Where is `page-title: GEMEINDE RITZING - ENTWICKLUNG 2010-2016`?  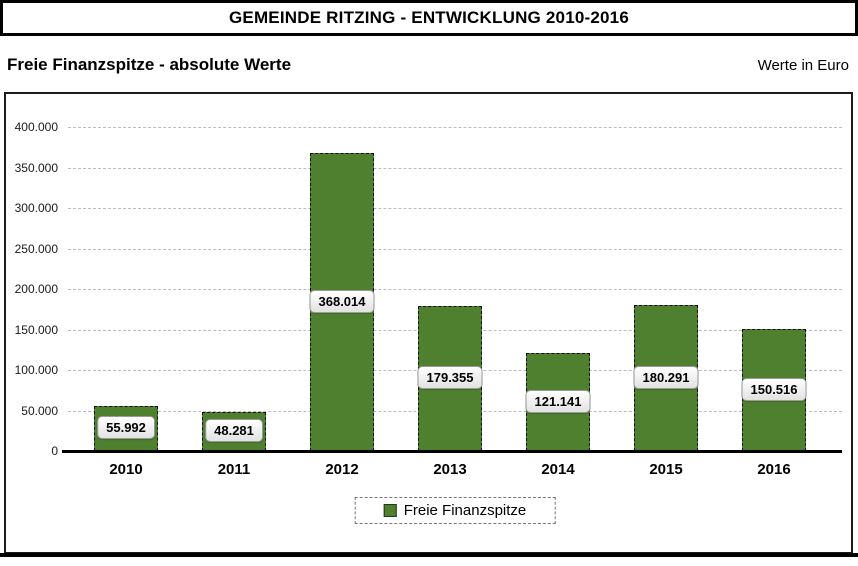
page-title: GEMEINDE RITZING - ENTWICKLUNG 2010-2016 is located at coordinates (428, 17).